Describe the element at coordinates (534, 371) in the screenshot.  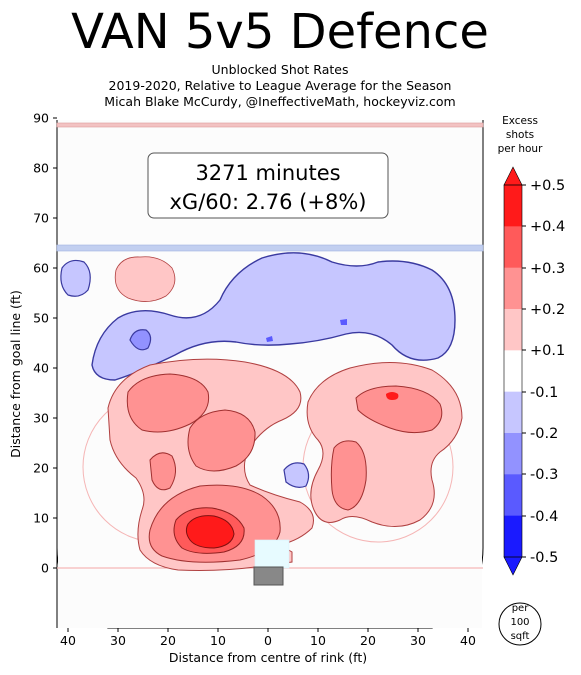
I see `colorbar: +0.5 +0.4 +0.3 +0.2 +0.1 -0.1 -0.2 -0.3 -0.4 -0.5` at that location.